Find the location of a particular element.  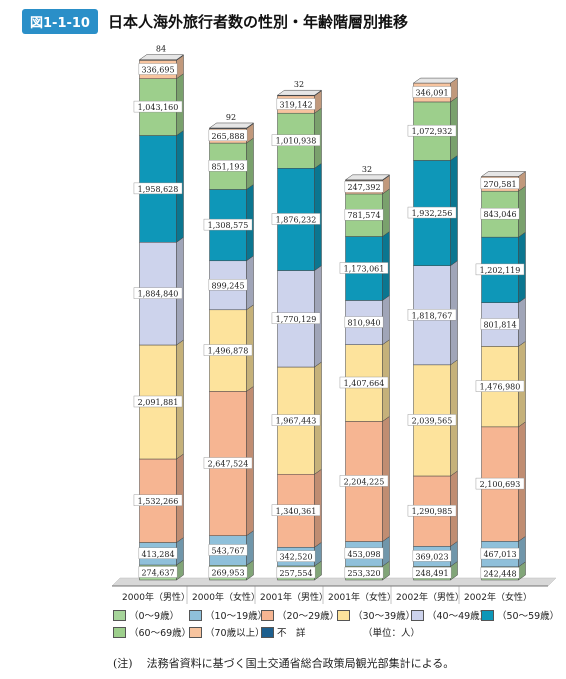

data-label: 1,532,266 is located at coordinates (158, 501).